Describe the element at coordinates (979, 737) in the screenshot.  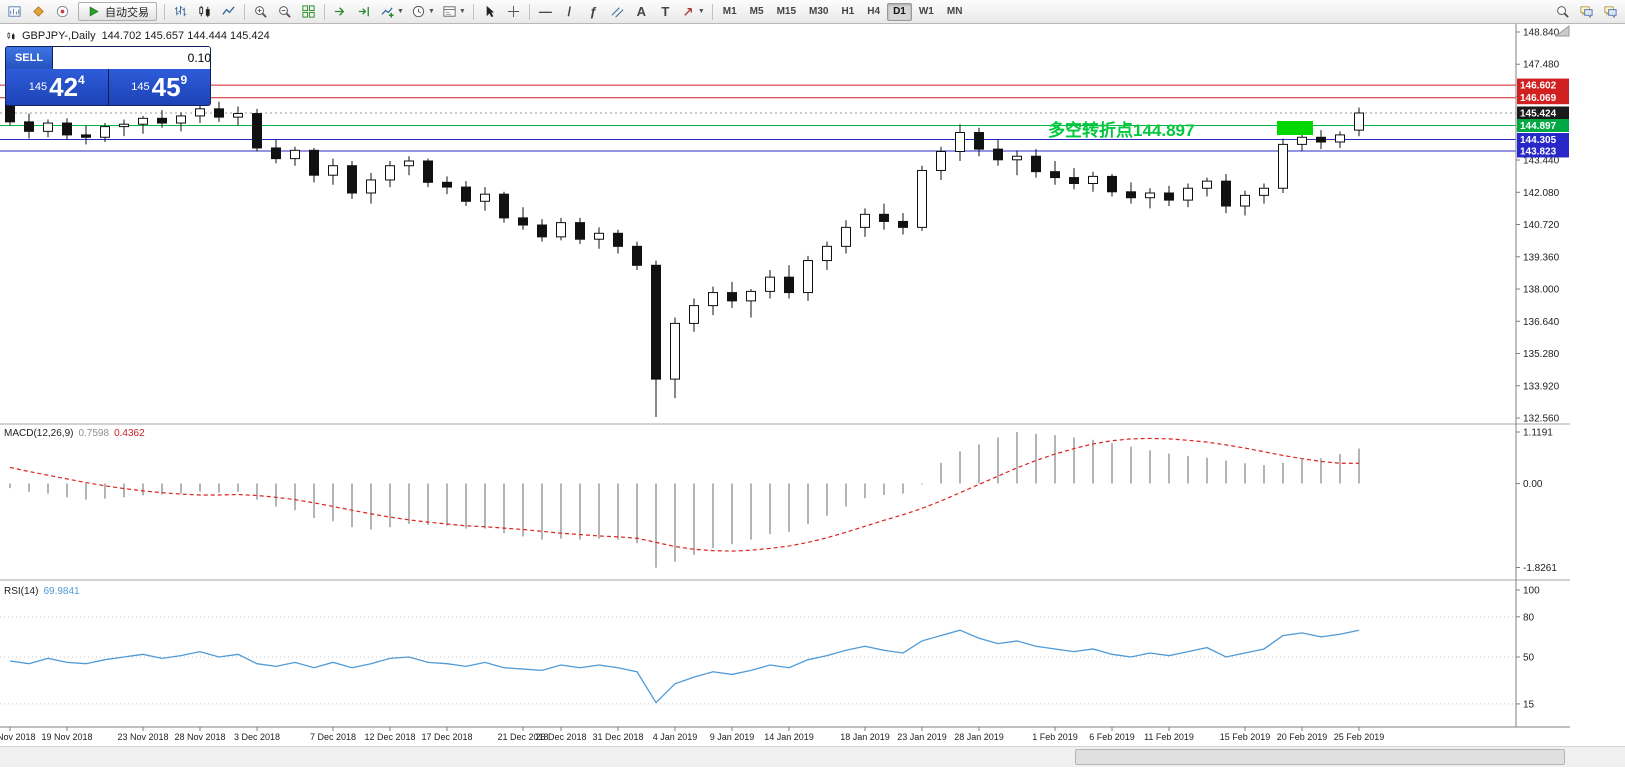
I see `svg-text: 28 Jan 2019` at that location.